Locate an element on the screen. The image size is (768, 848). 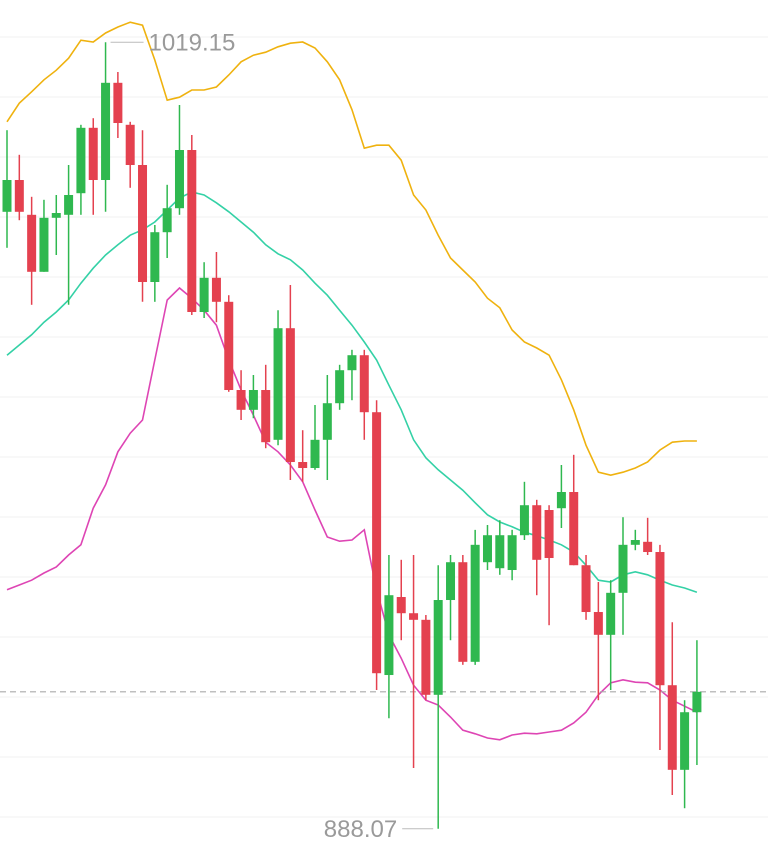
high-marker-label: 1019.15 is located at coordinates (192, 43).